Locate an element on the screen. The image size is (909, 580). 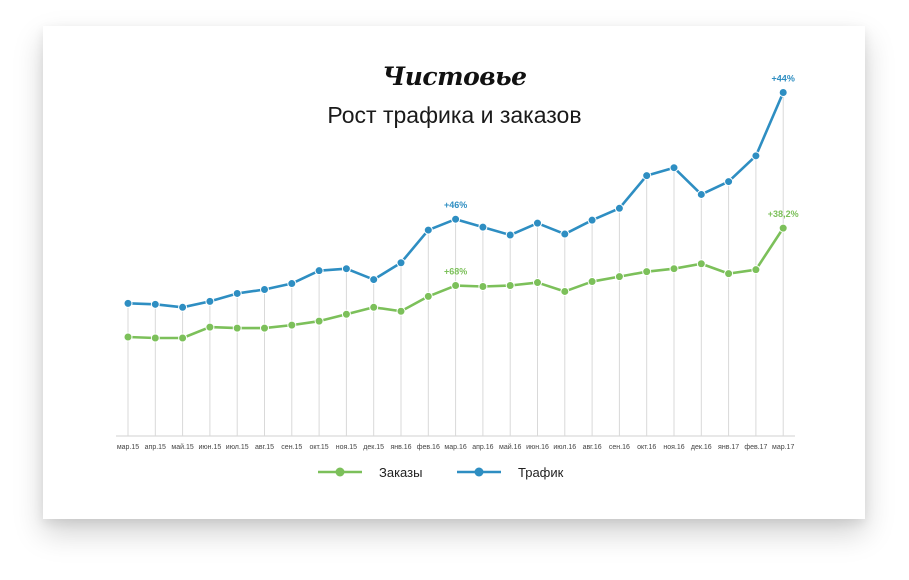
x-tick-label: янв.17 is located at coordinates (728, 447).